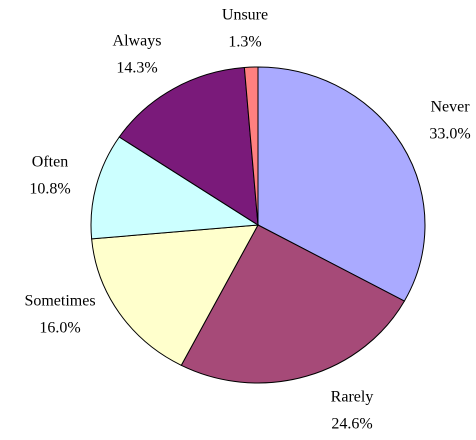 This screenshot has width=476, height=440. I want to click on slice-value-label: 10.8%, so click(49, 189).